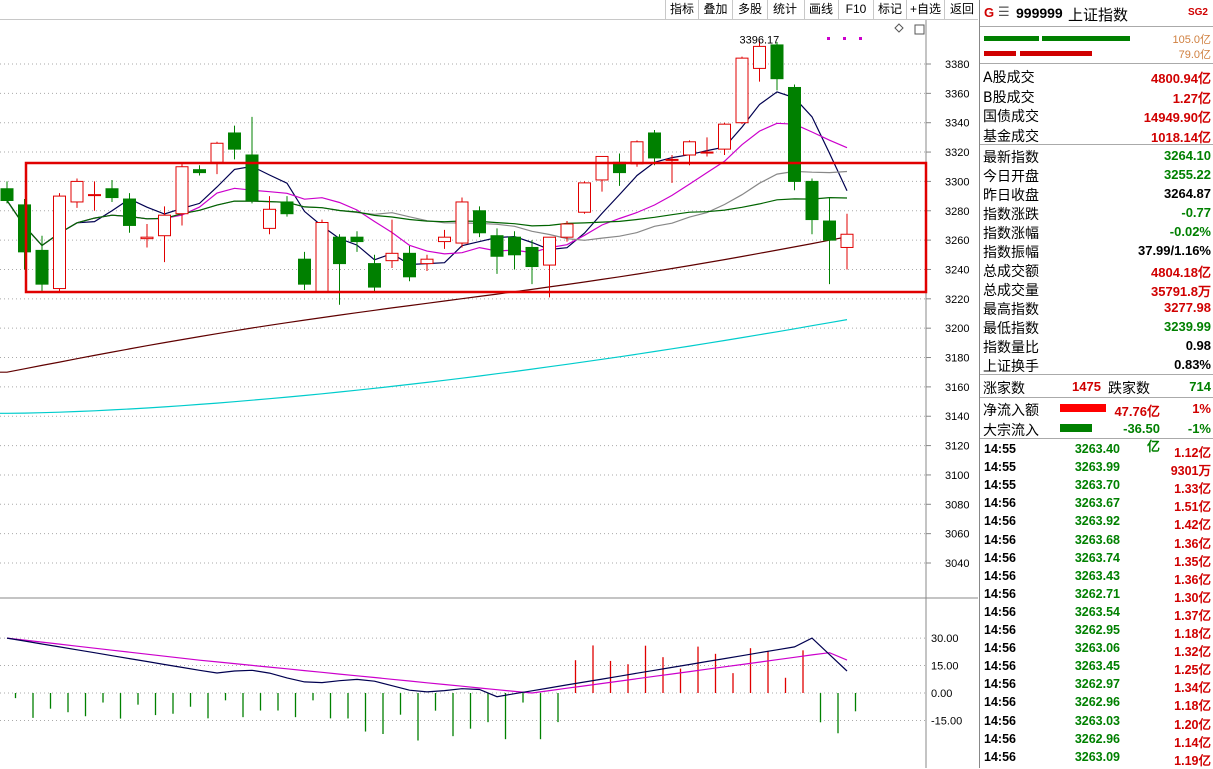 The image size is (1213, 769). Describe the element at coordinates (1096, 649) in the screenshot. I see `tick-row: 14:56 3263.06 1.32亿` at that location.